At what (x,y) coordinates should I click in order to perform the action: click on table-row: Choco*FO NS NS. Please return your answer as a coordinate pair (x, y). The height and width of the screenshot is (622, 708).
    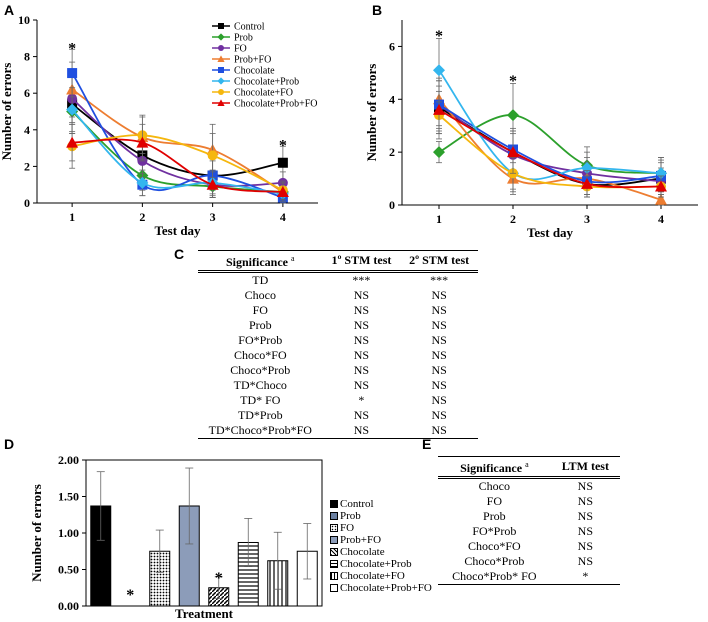
    Looking at the image, I should click on (338, 355).